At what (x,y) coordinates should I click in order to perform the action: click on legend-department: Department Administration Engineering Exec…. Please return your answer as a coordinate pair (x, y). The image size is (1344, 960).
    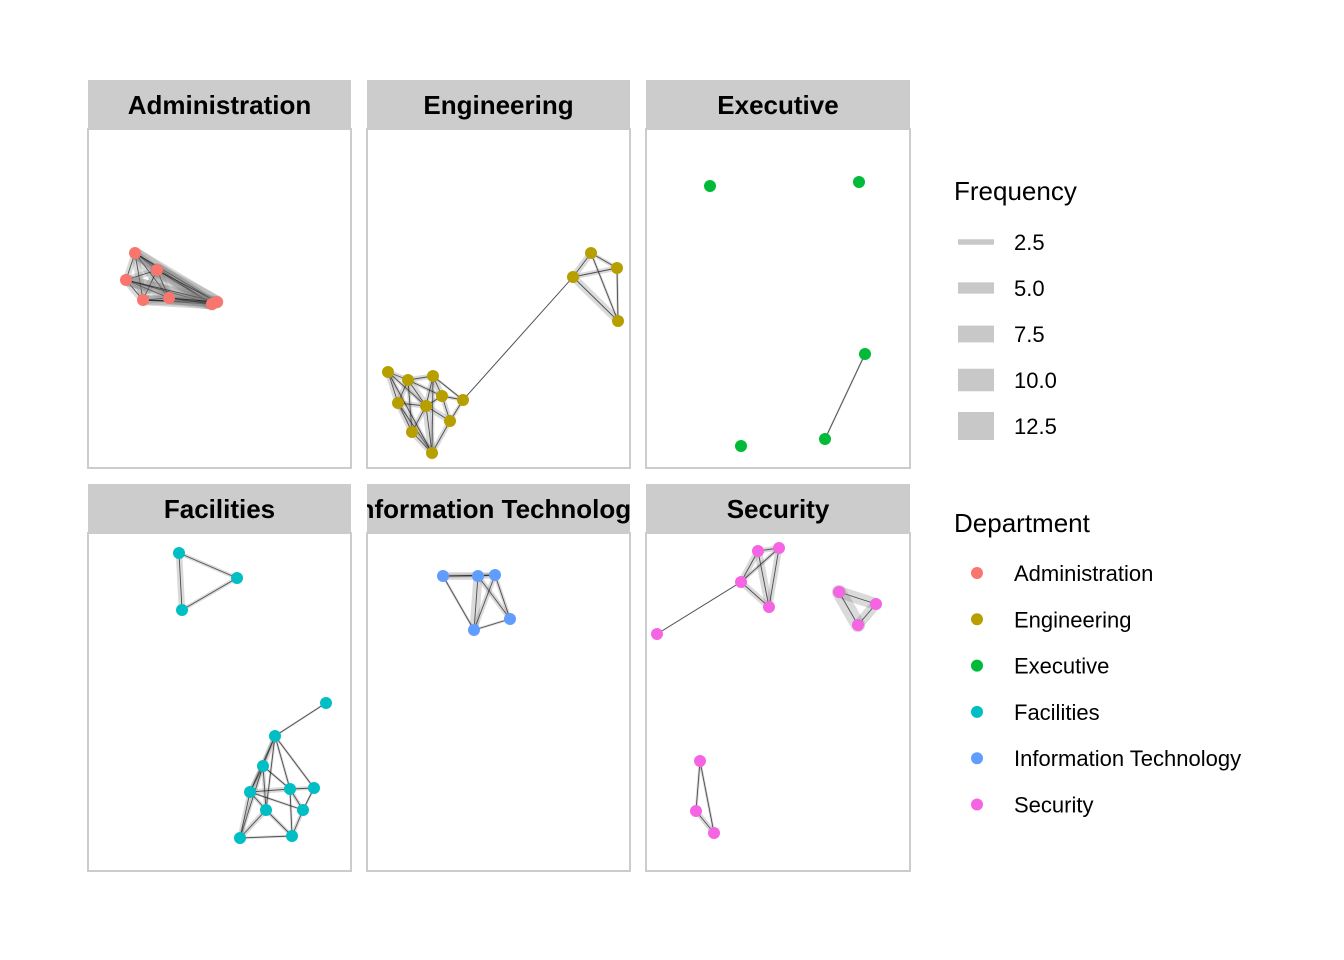
    Looking at the image, I should click on (1097, 663).